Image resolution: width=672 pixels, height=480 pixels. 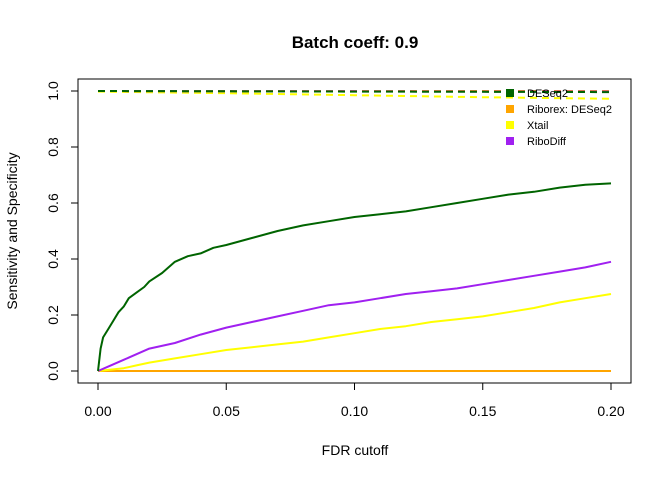 What do you see at coordinates (354, 92) in the screenshot?
I see `series-line-deseq2-specificity` at bounding box center [354, 92].